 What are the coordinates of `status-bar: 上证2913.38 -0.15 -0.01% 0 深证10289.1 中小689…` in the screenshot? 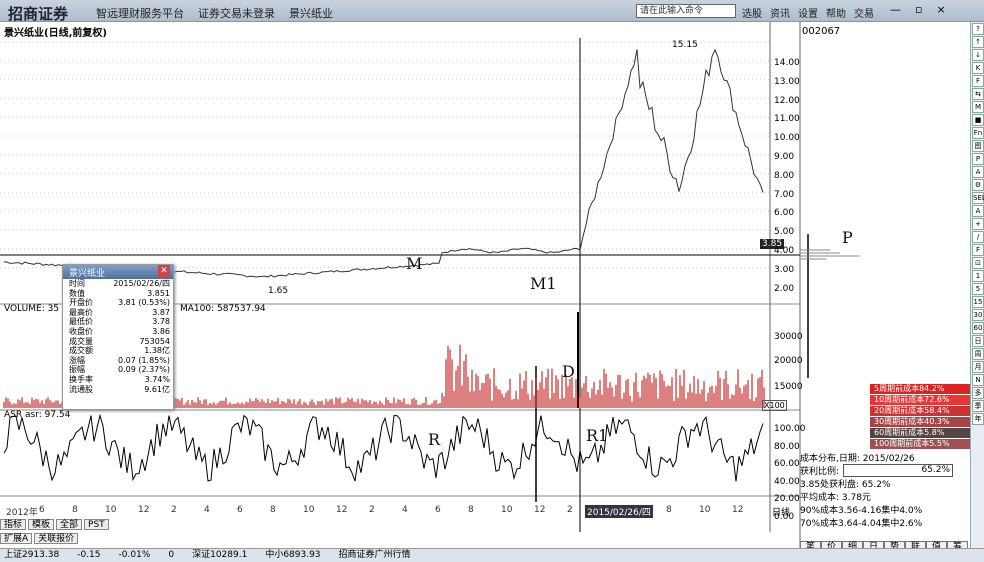 It's located at (492, 555).